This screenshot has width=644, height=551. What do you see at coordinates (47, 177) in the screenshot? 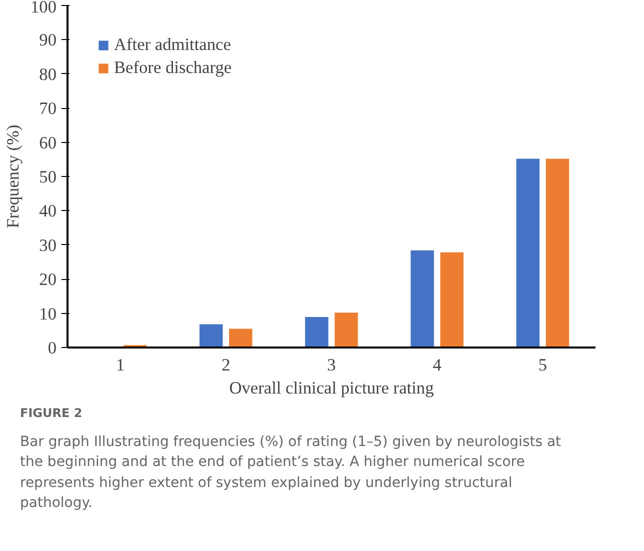
I see `y-tick-label: 50` at bounding box center [47, 177].